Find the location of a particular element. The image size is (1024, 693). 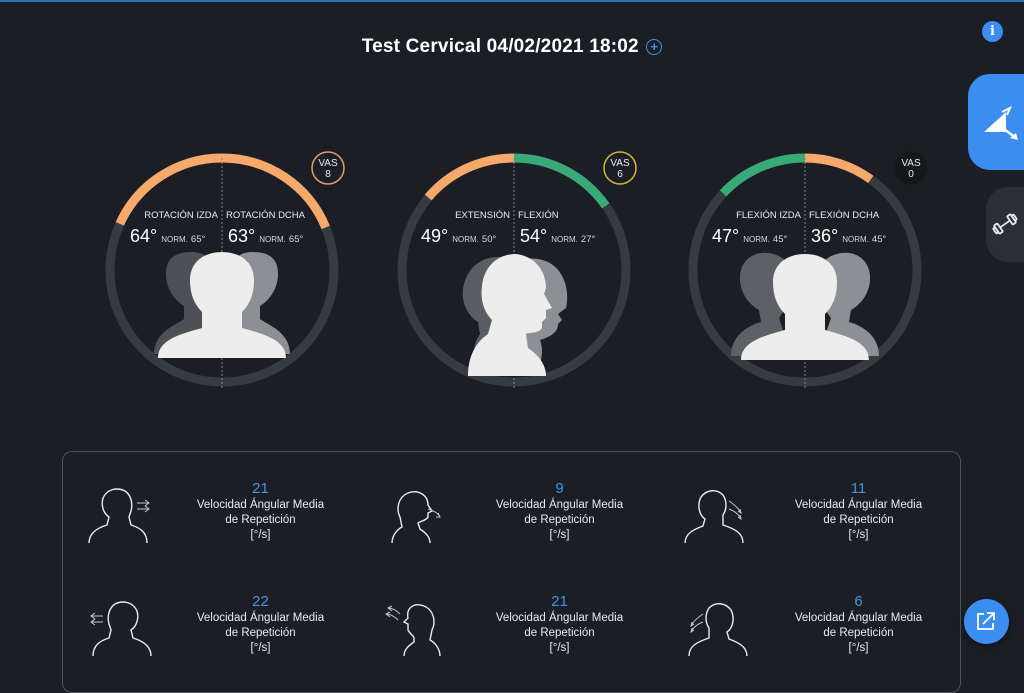

metric-value: 22 is located at coordinates (260, 601).